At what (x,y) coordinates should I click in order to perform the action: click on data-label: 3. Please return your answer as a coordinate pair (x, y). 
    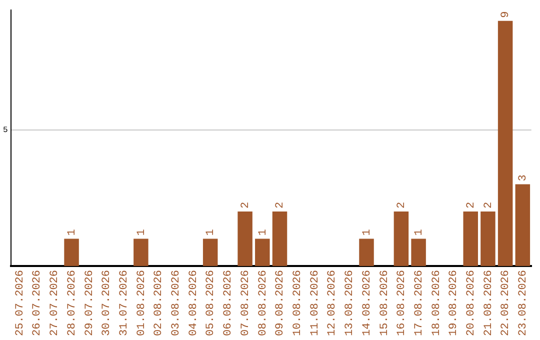
    Looking at the image, I should click on (524, 178).